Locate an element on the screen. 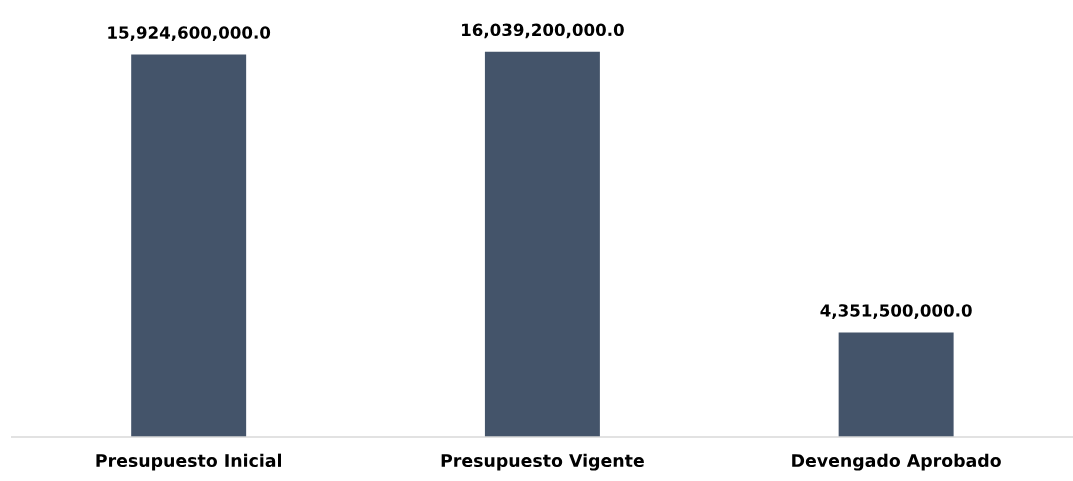 This screenshot has width=1073, height=481. data-label: 16,039,200,000.0 is located at coordinates (543, 31).